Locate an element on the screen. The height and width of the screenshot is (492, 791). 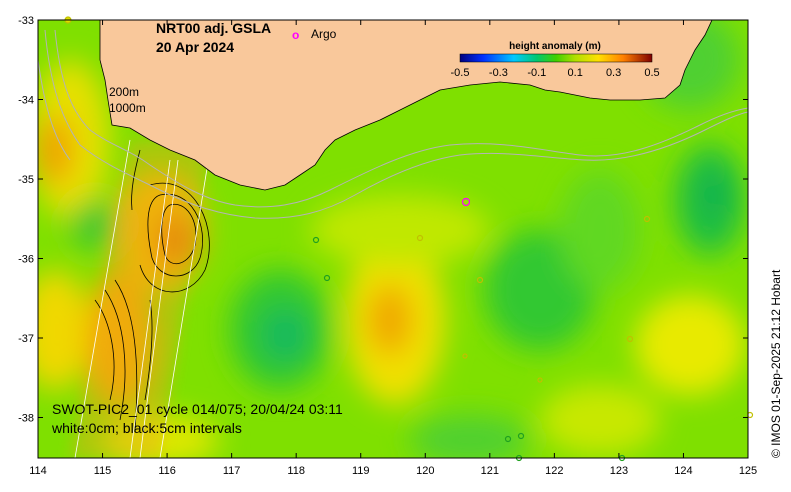
x-tick-label: 116 is located at coordinates (167, 471).